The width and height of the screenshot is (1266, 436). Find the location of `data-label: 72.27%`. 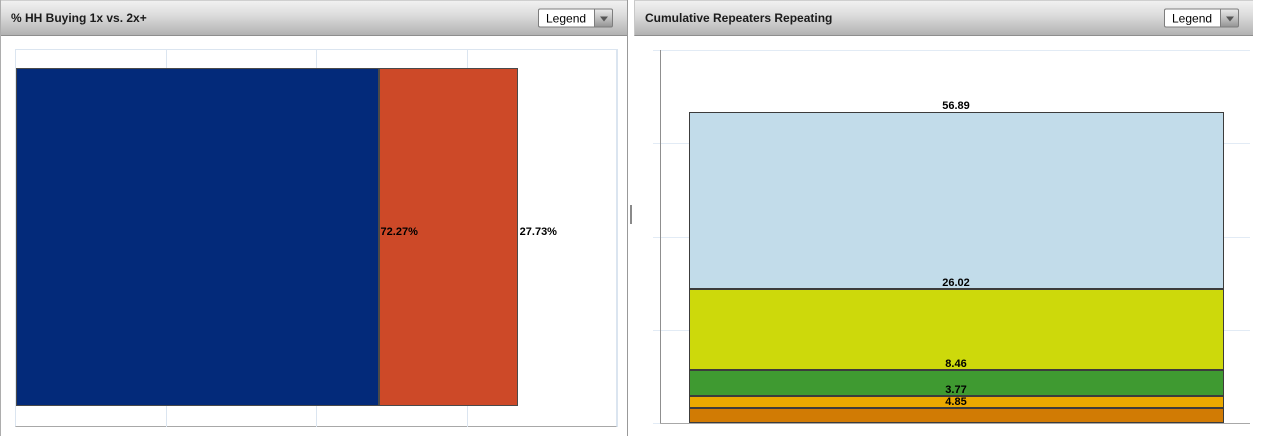

data-label: 72.27% is located at coordinates (399, 232).